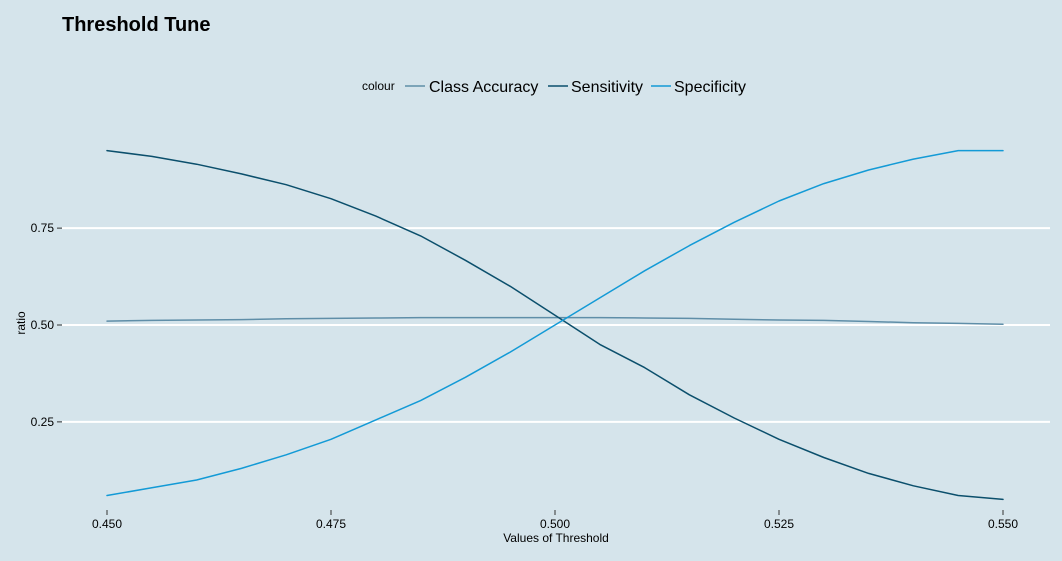  I want to click on y-axis: 0.25 0.50 0.75, so click(46, 325).